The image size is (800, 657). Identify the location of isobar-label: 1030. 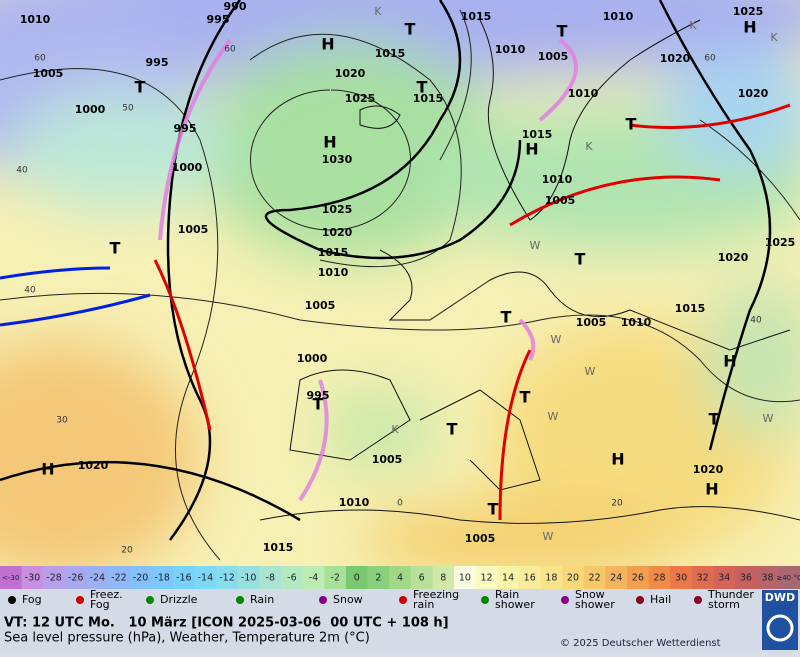
(337, 159).